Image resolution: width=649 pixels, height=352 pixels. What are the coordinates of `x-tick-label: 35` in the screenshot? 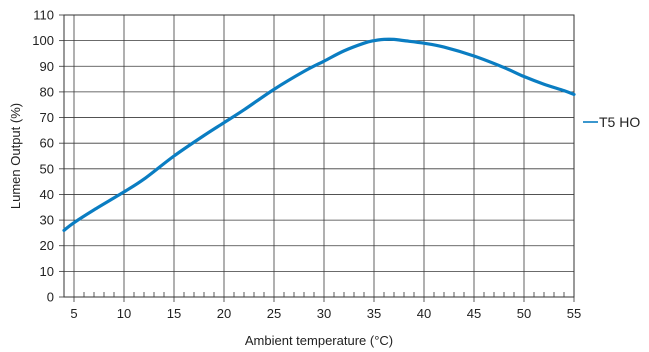 It's located at (374, 313).